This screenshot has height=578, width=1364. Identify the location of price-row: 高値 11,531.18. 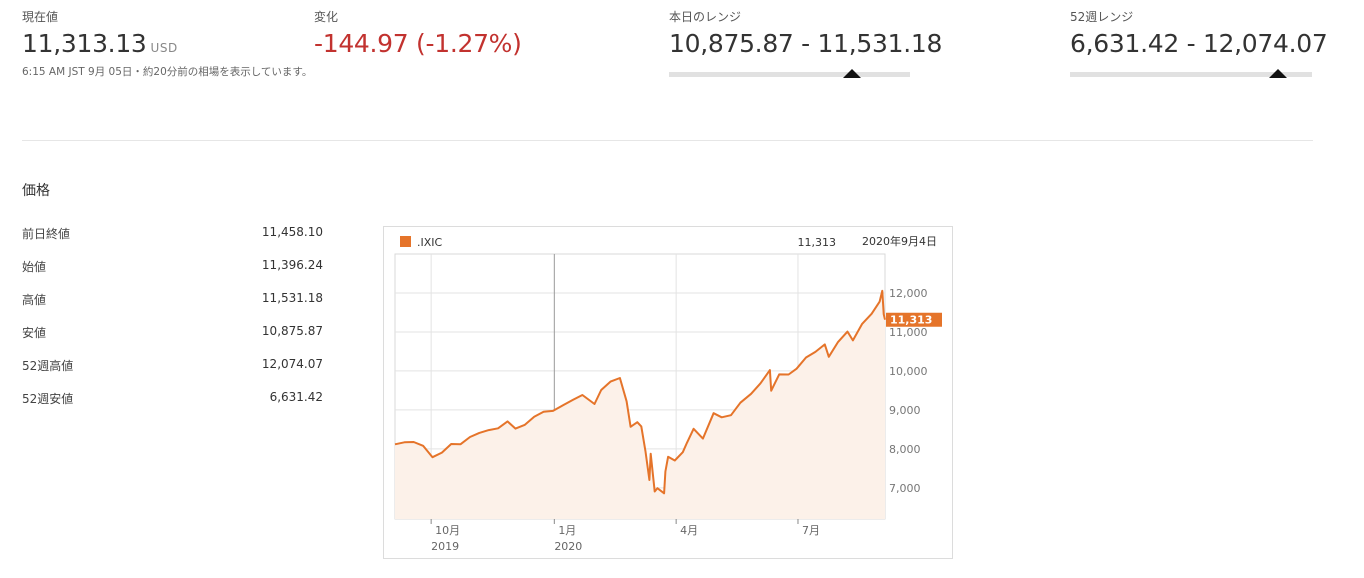
(172, 307).